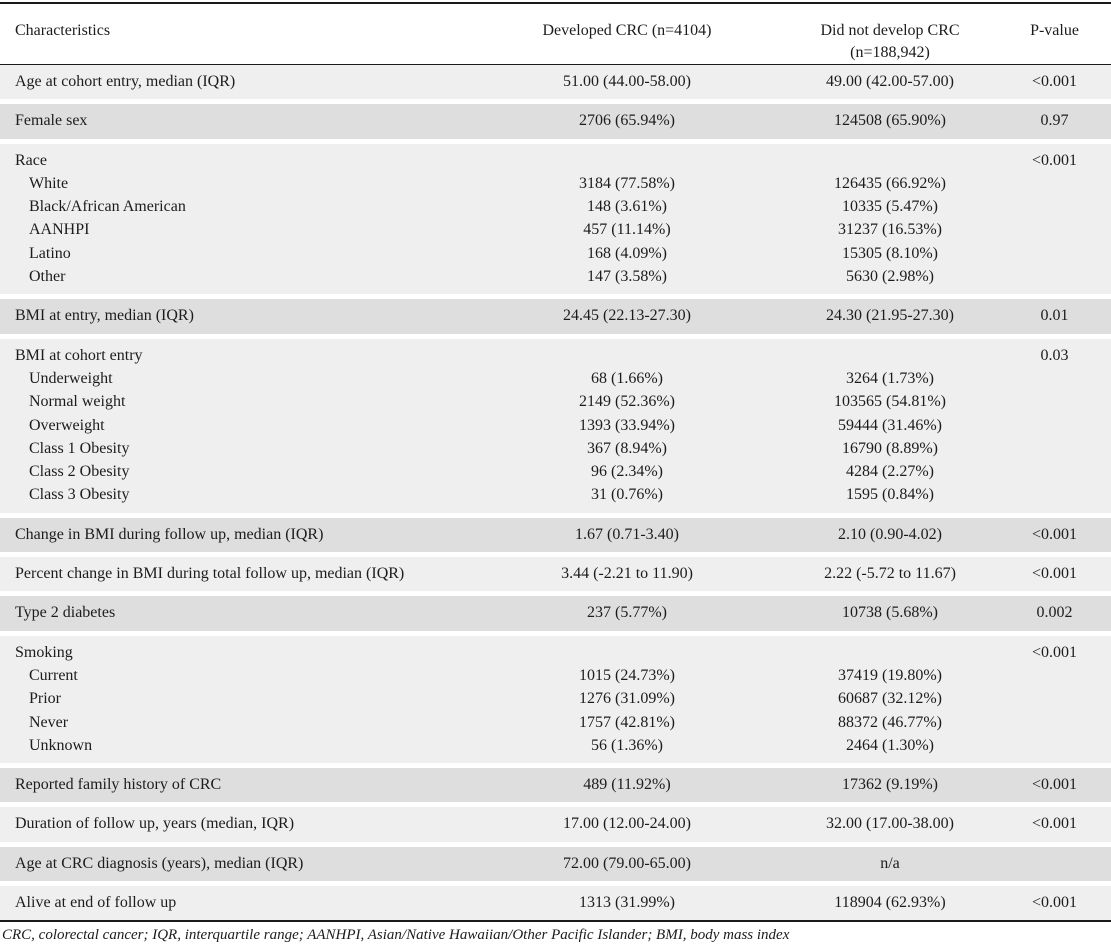 This screenshot has height=945, width=1111. What do you see at coordinates (885, 722) in the screenshot?
I see `cell-not-developed: 88372 (46.77%)` at bounding box center [885, 722].